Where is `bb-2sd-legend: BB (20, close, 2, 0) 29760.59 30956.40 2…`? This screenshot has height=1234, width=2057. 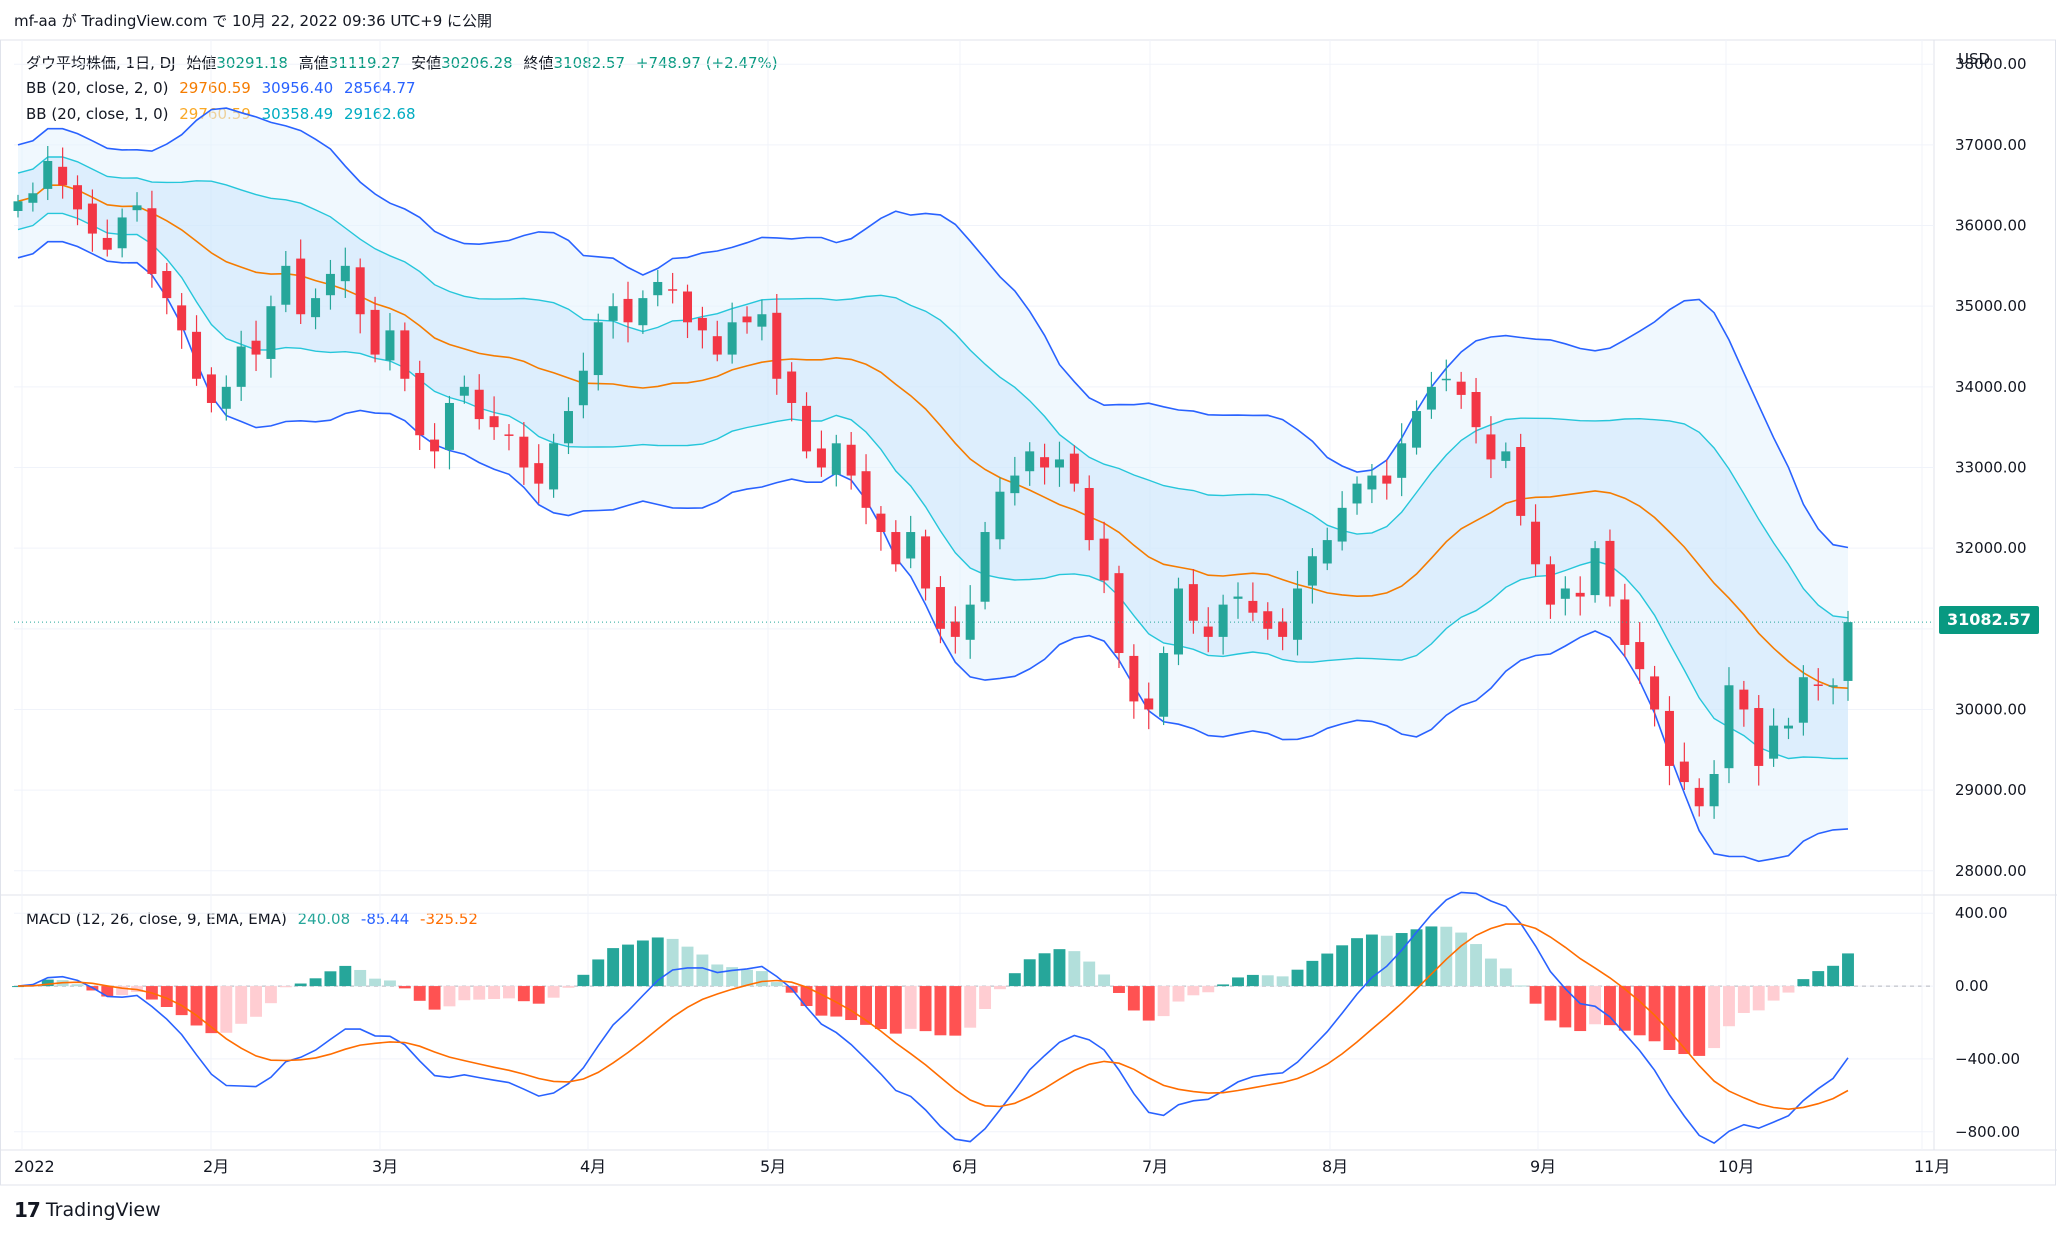
bb-2sd-legend: BB (20, close, 2, 0) 29760.59 30956.40 2… is located at coordinates (224, 88).